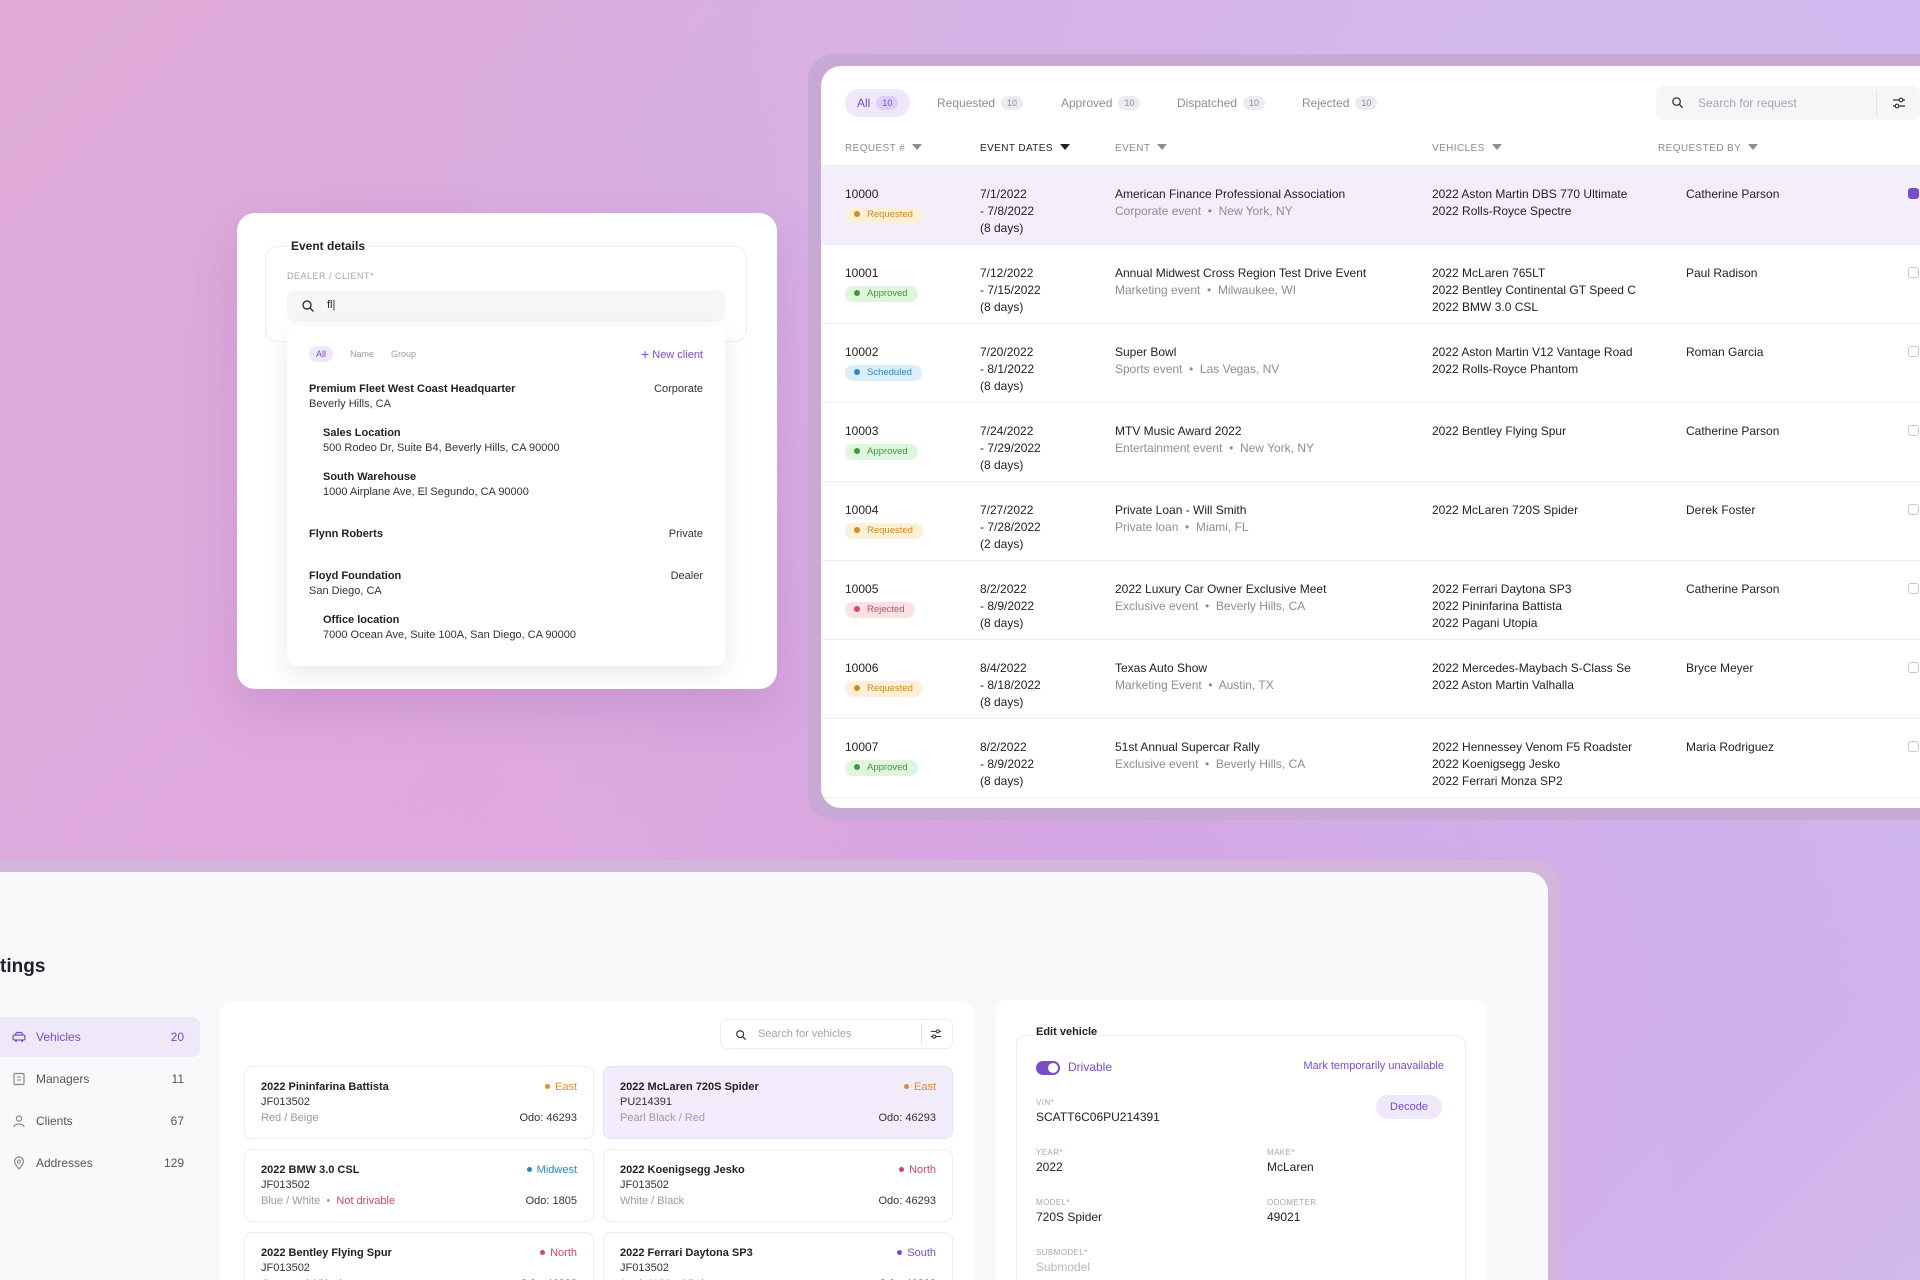  Describe the element at coordinates (1747, 103) in the screenshot. I see `search-placeholder: Search for request` at that location.